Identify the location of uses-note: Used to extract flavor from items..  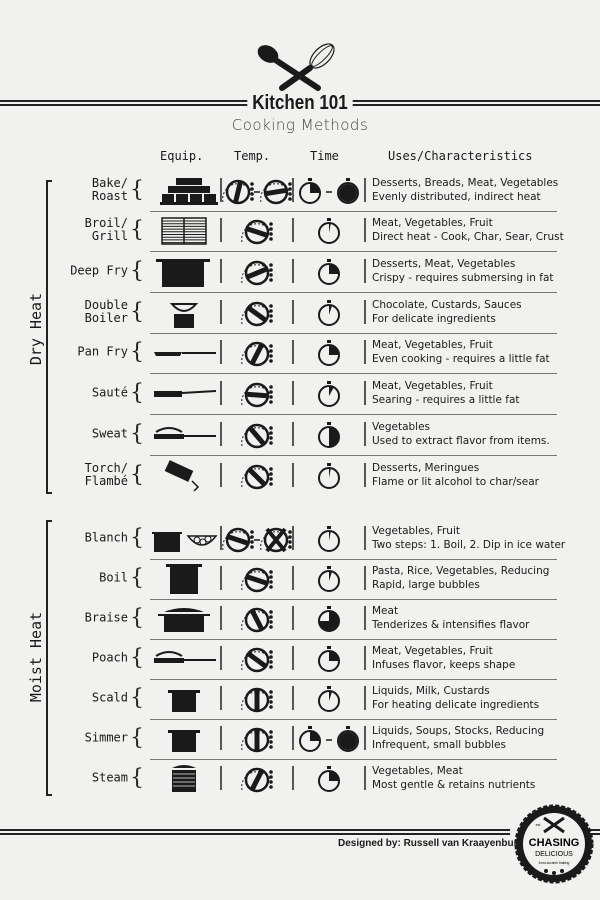
(461, 441).